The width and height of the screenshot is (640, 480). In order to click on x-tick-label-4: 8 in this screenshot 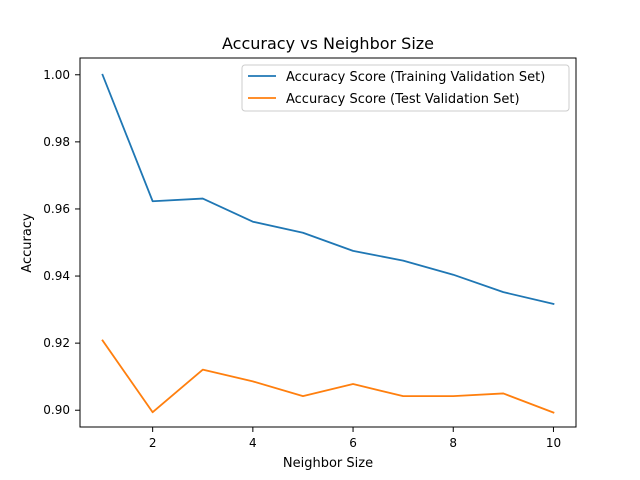, I will do `click(453, 443)`.